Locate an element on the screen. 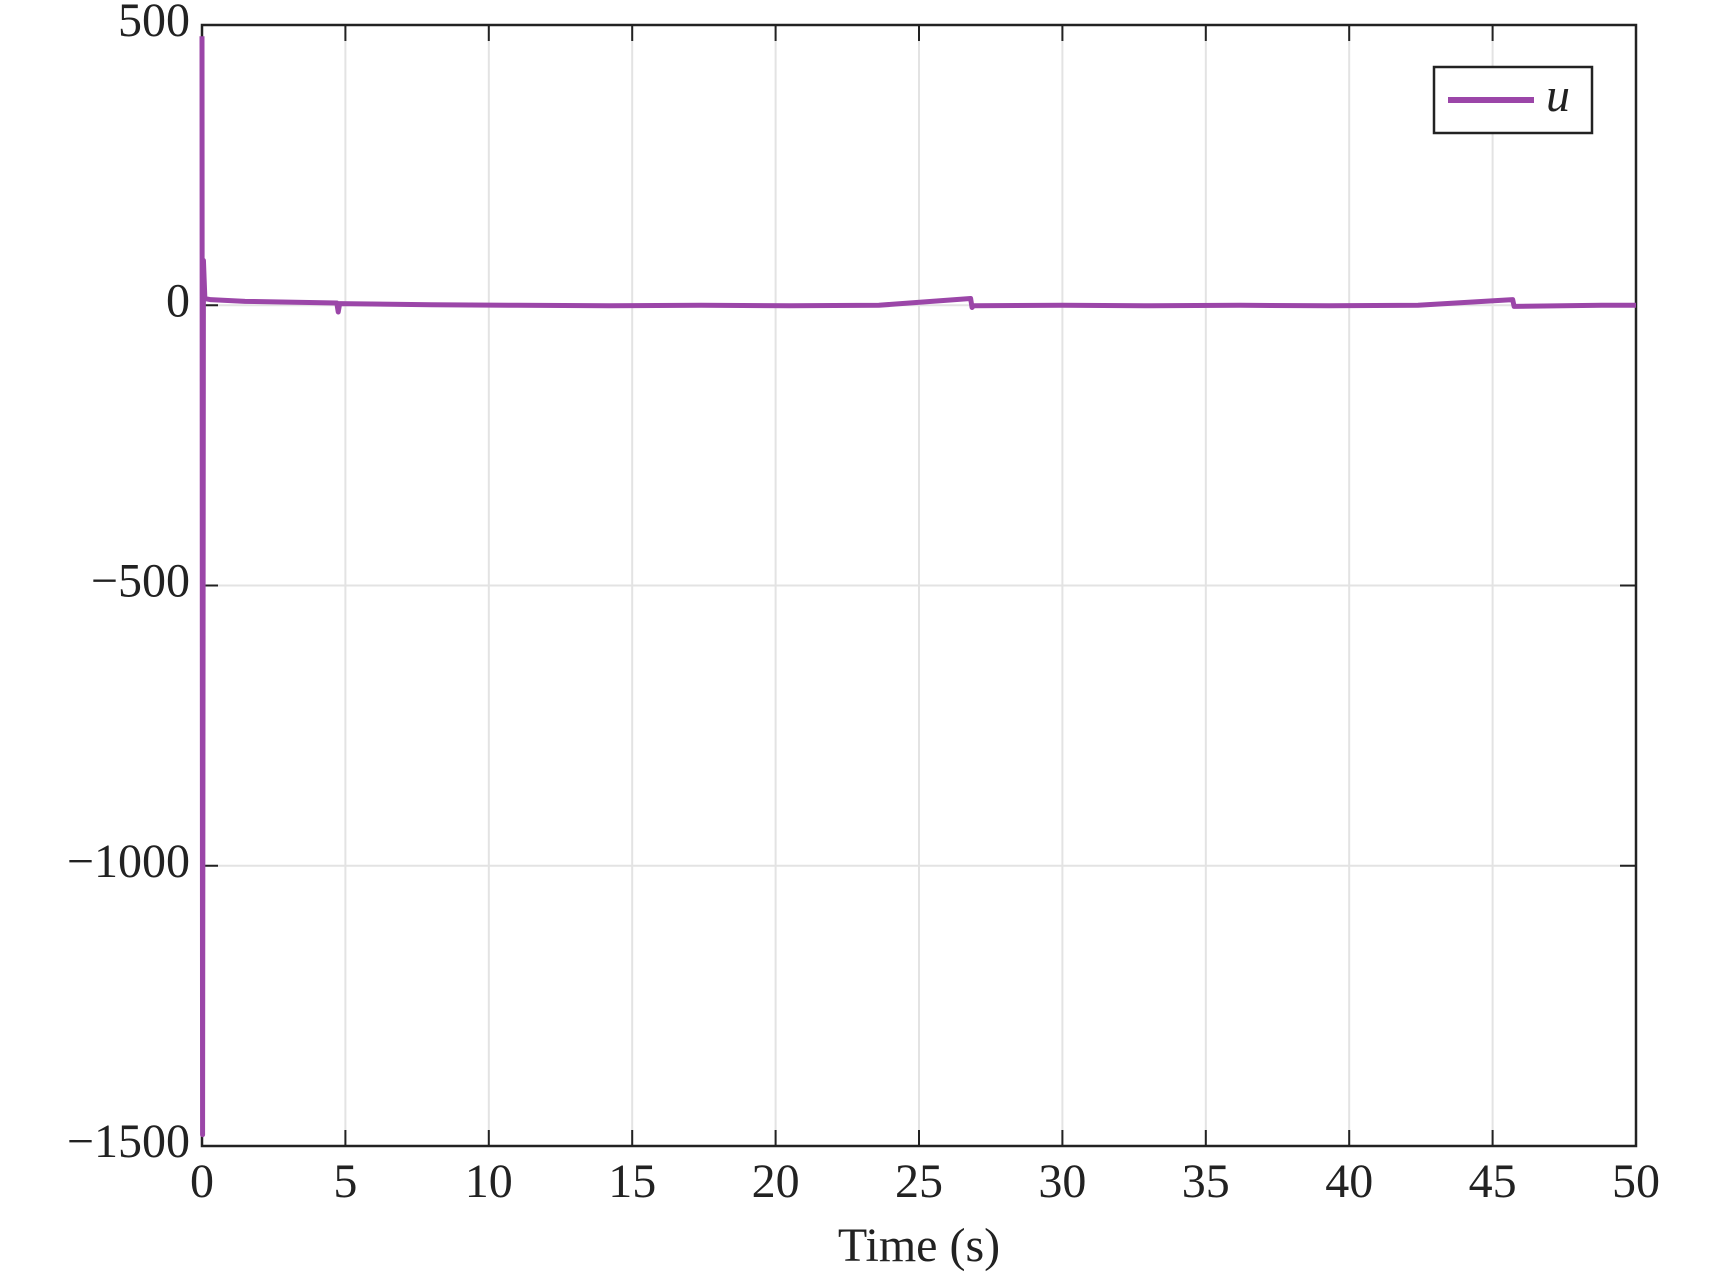  x-tick-label: 30 is located at coordinates (1062, 1181).